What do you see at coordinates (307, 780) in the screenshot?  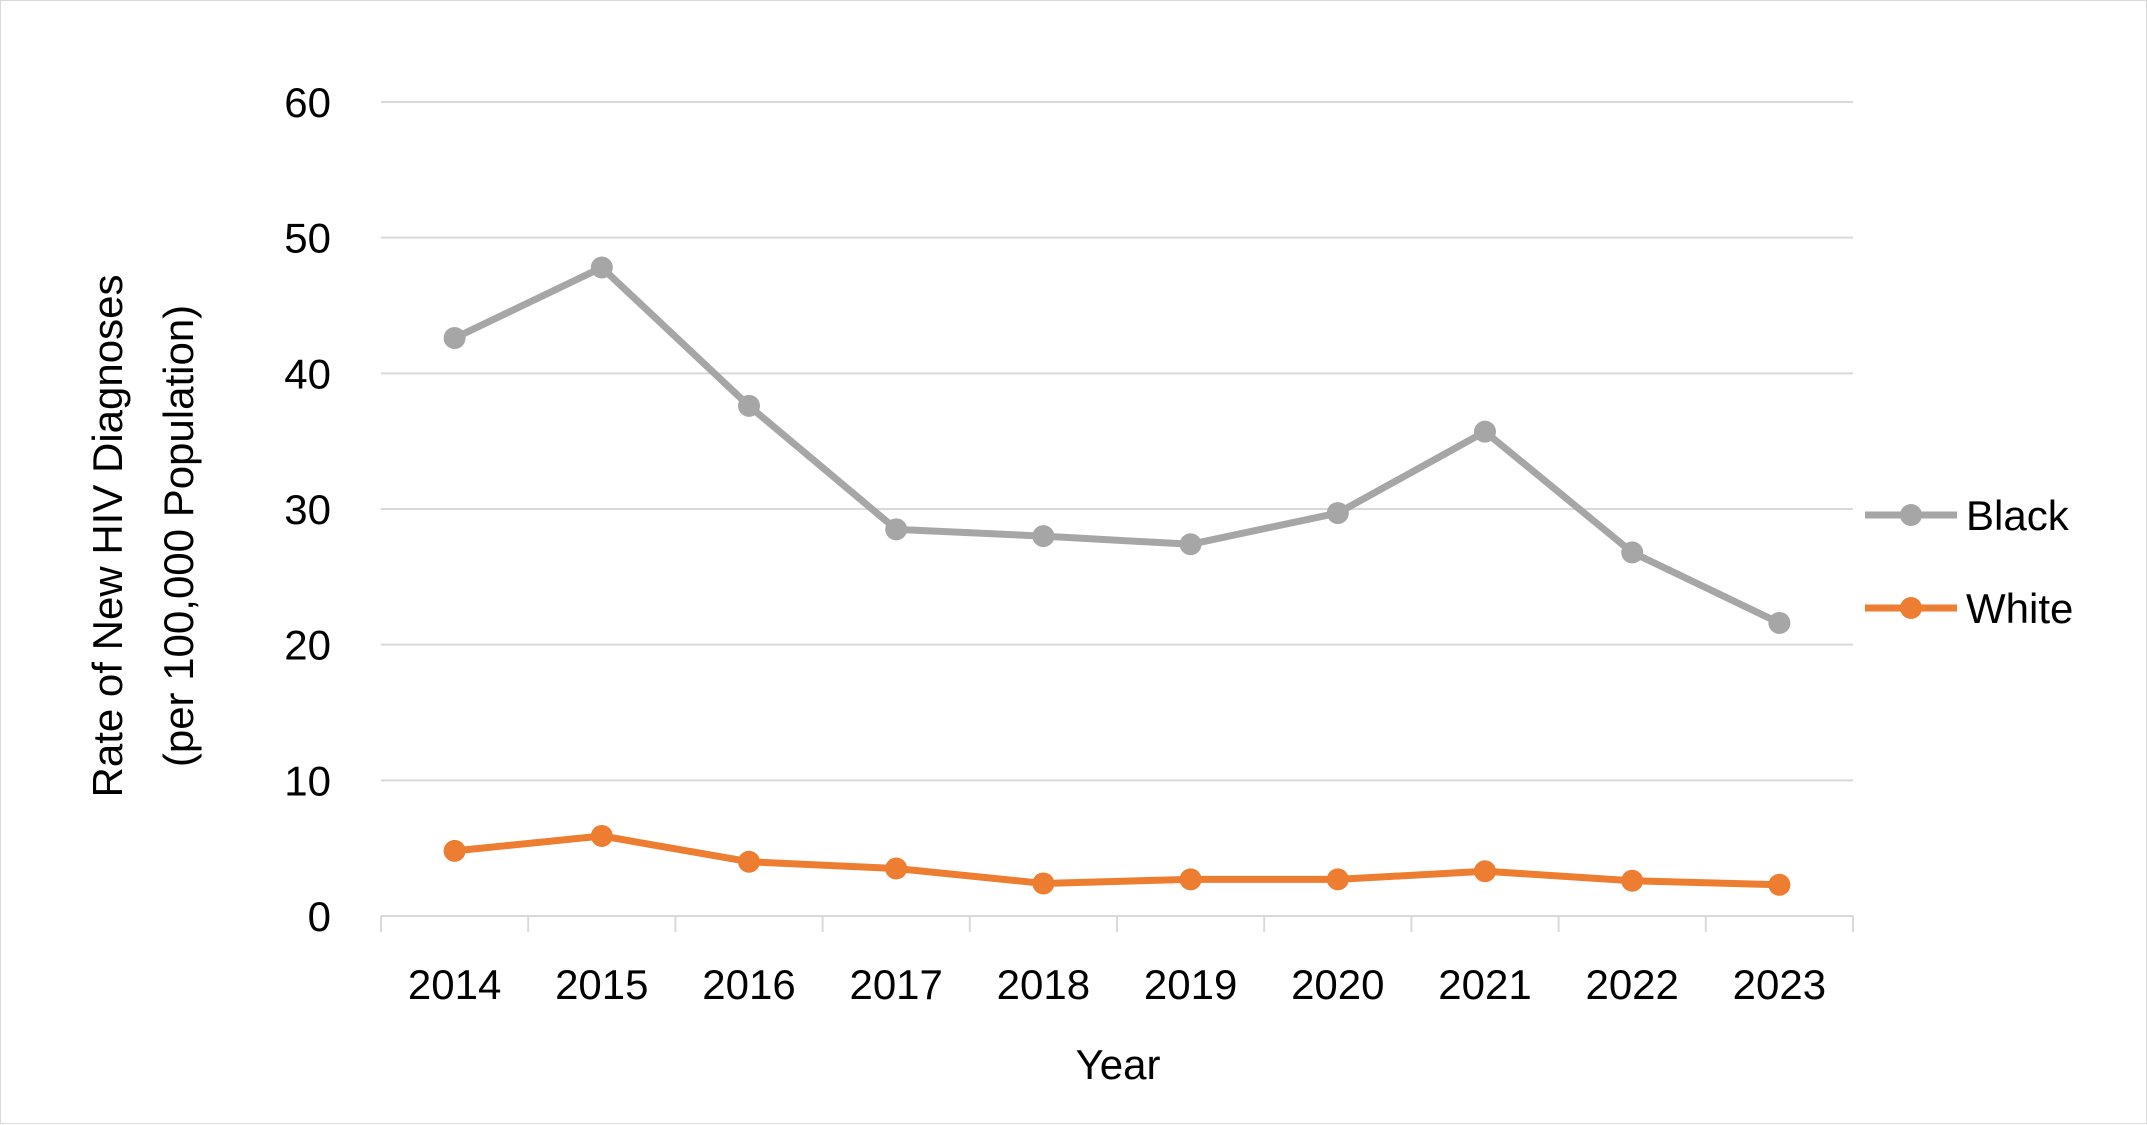 I see `y-tick-label-10: 10` at bounding box center [307, 780].